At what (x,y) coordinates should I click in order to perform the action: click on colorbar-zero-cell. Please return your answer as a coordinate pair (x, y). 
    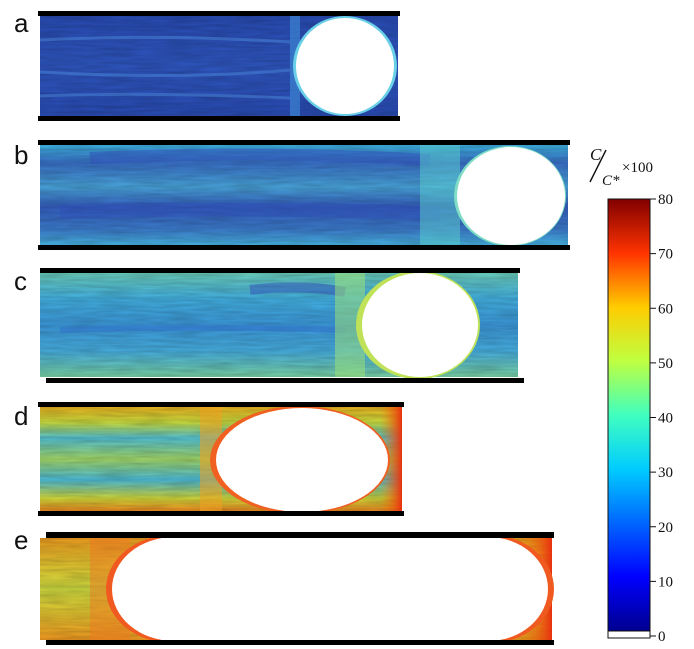
    Looking at the image, I should click on (629, 634).